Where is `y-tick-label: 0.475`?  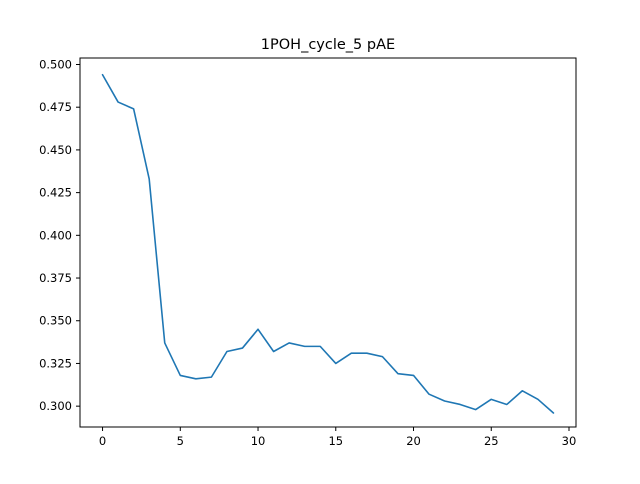 y-tick-label: 0.475 is located at coordinates (55, 107).